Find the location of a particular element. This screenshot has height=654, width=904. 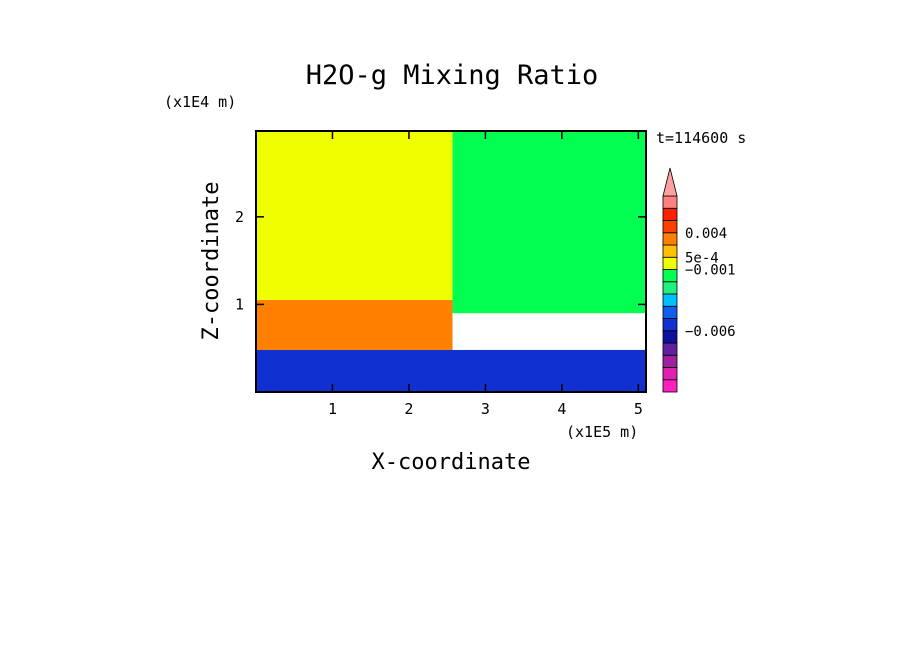

chart-title: H2O-g Mixing Ratio is located at coordinates (452, 75).